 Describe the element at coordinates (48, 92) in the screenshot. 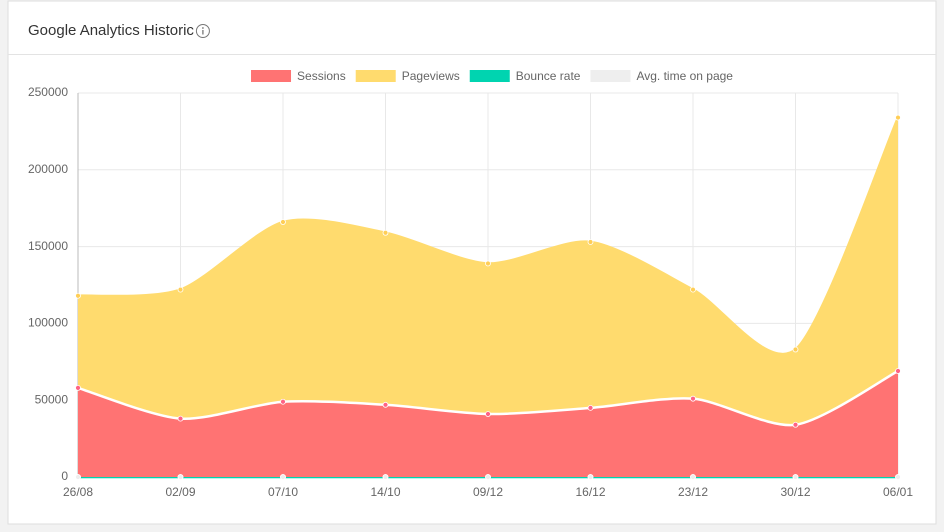

I see `y-tick-label: 250000` at that location.